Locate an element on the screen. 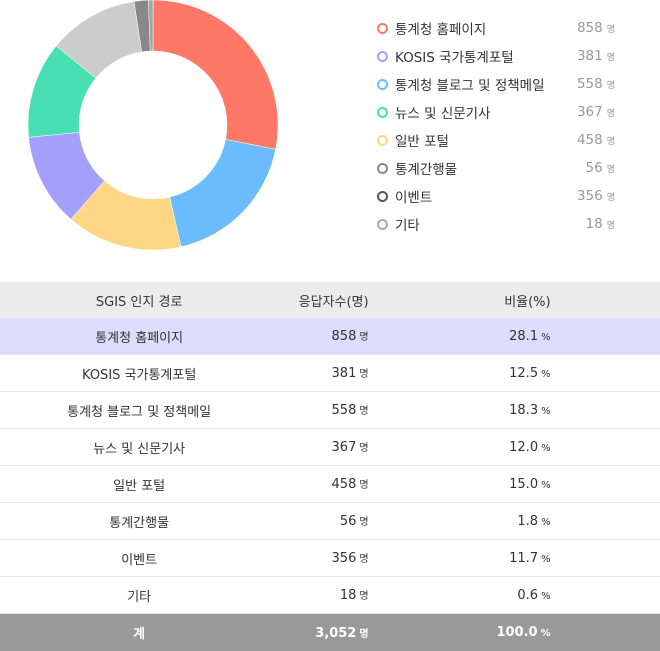 Image resolution: width=660 pixels, height=651 pixels. header-count: 응답자수(명) is located at coordinates (323, 300).